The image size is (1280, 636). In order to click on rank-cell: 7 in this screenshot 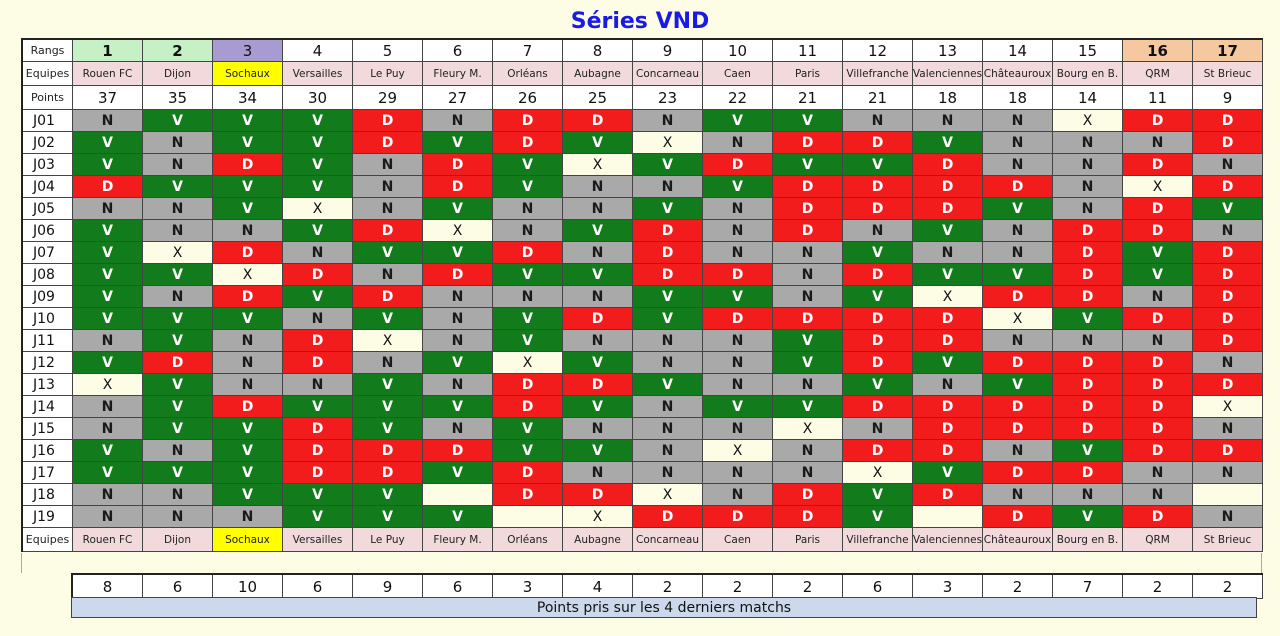, I will do `click(528, 51)`.